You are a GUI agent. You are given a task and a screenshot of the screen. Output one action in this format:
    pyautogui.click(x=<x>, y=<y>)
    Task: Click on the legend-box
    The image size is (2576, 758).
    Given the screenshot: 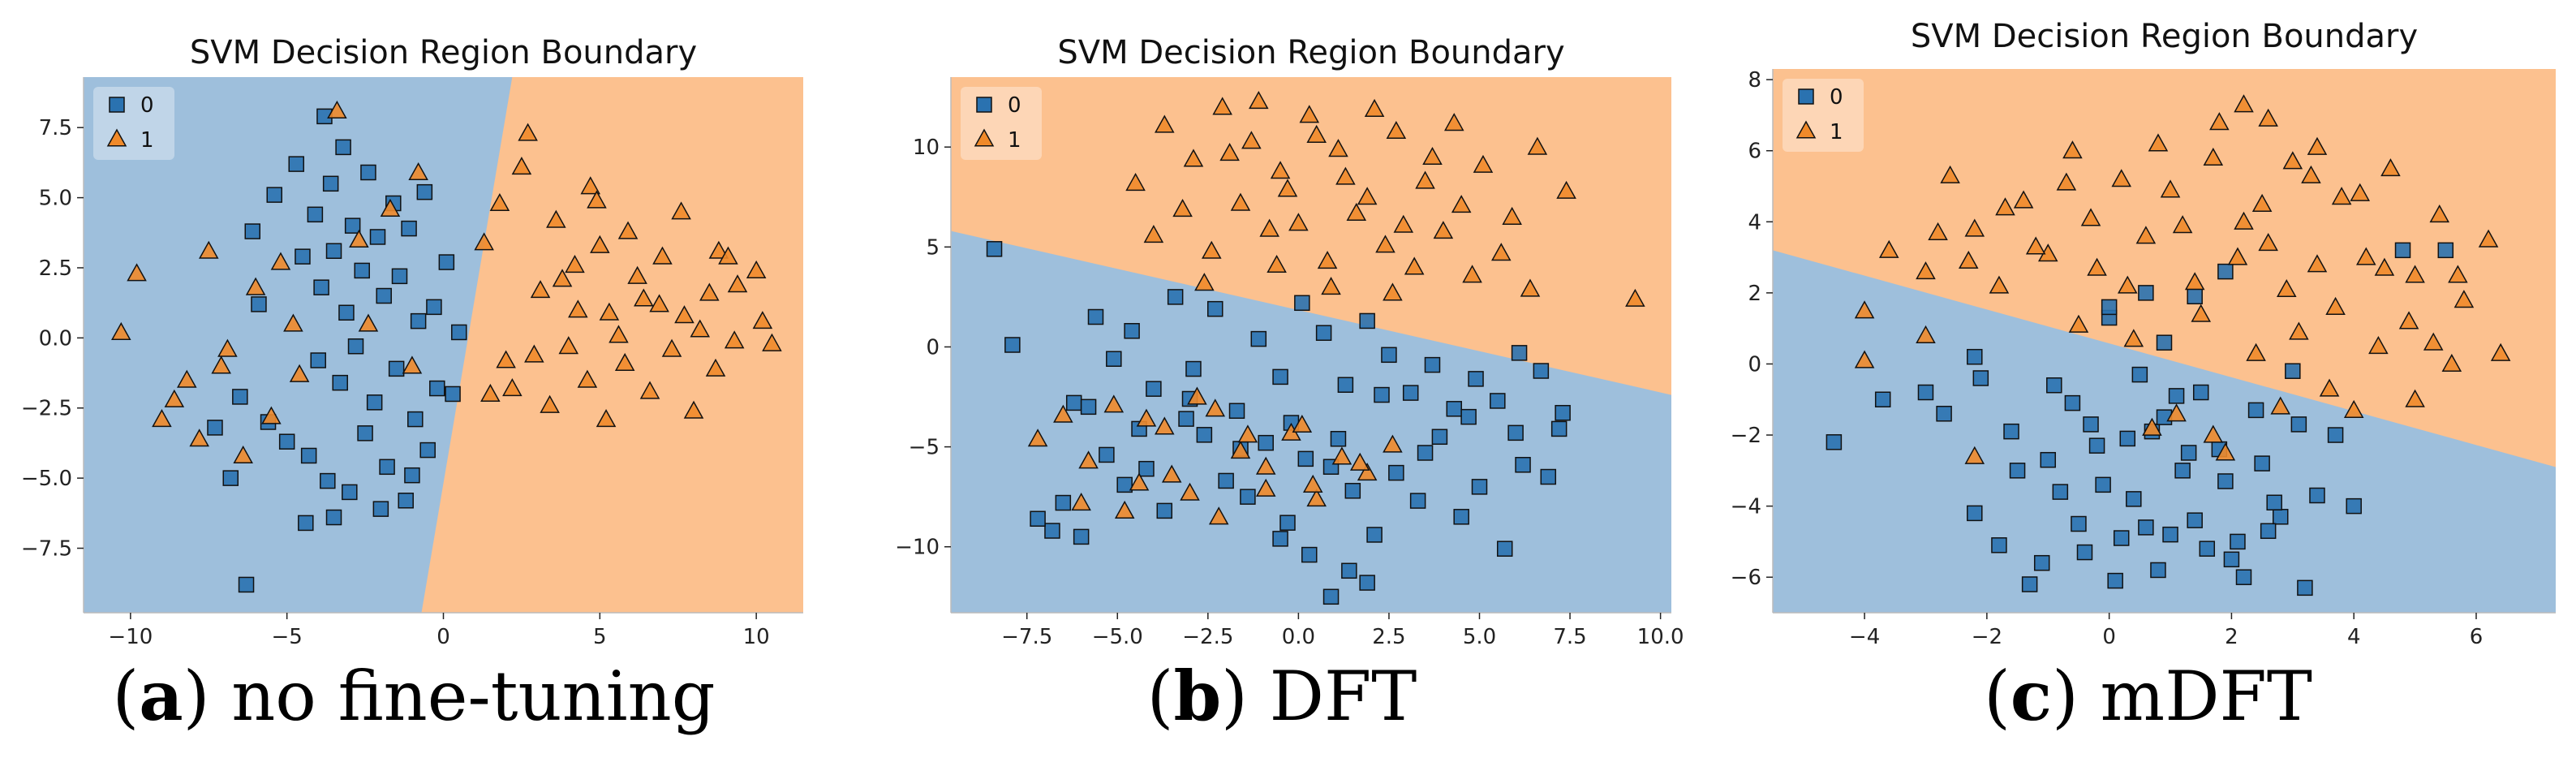 What is the action you would take?
    pyautogui.click(x=1823, y=115)
    